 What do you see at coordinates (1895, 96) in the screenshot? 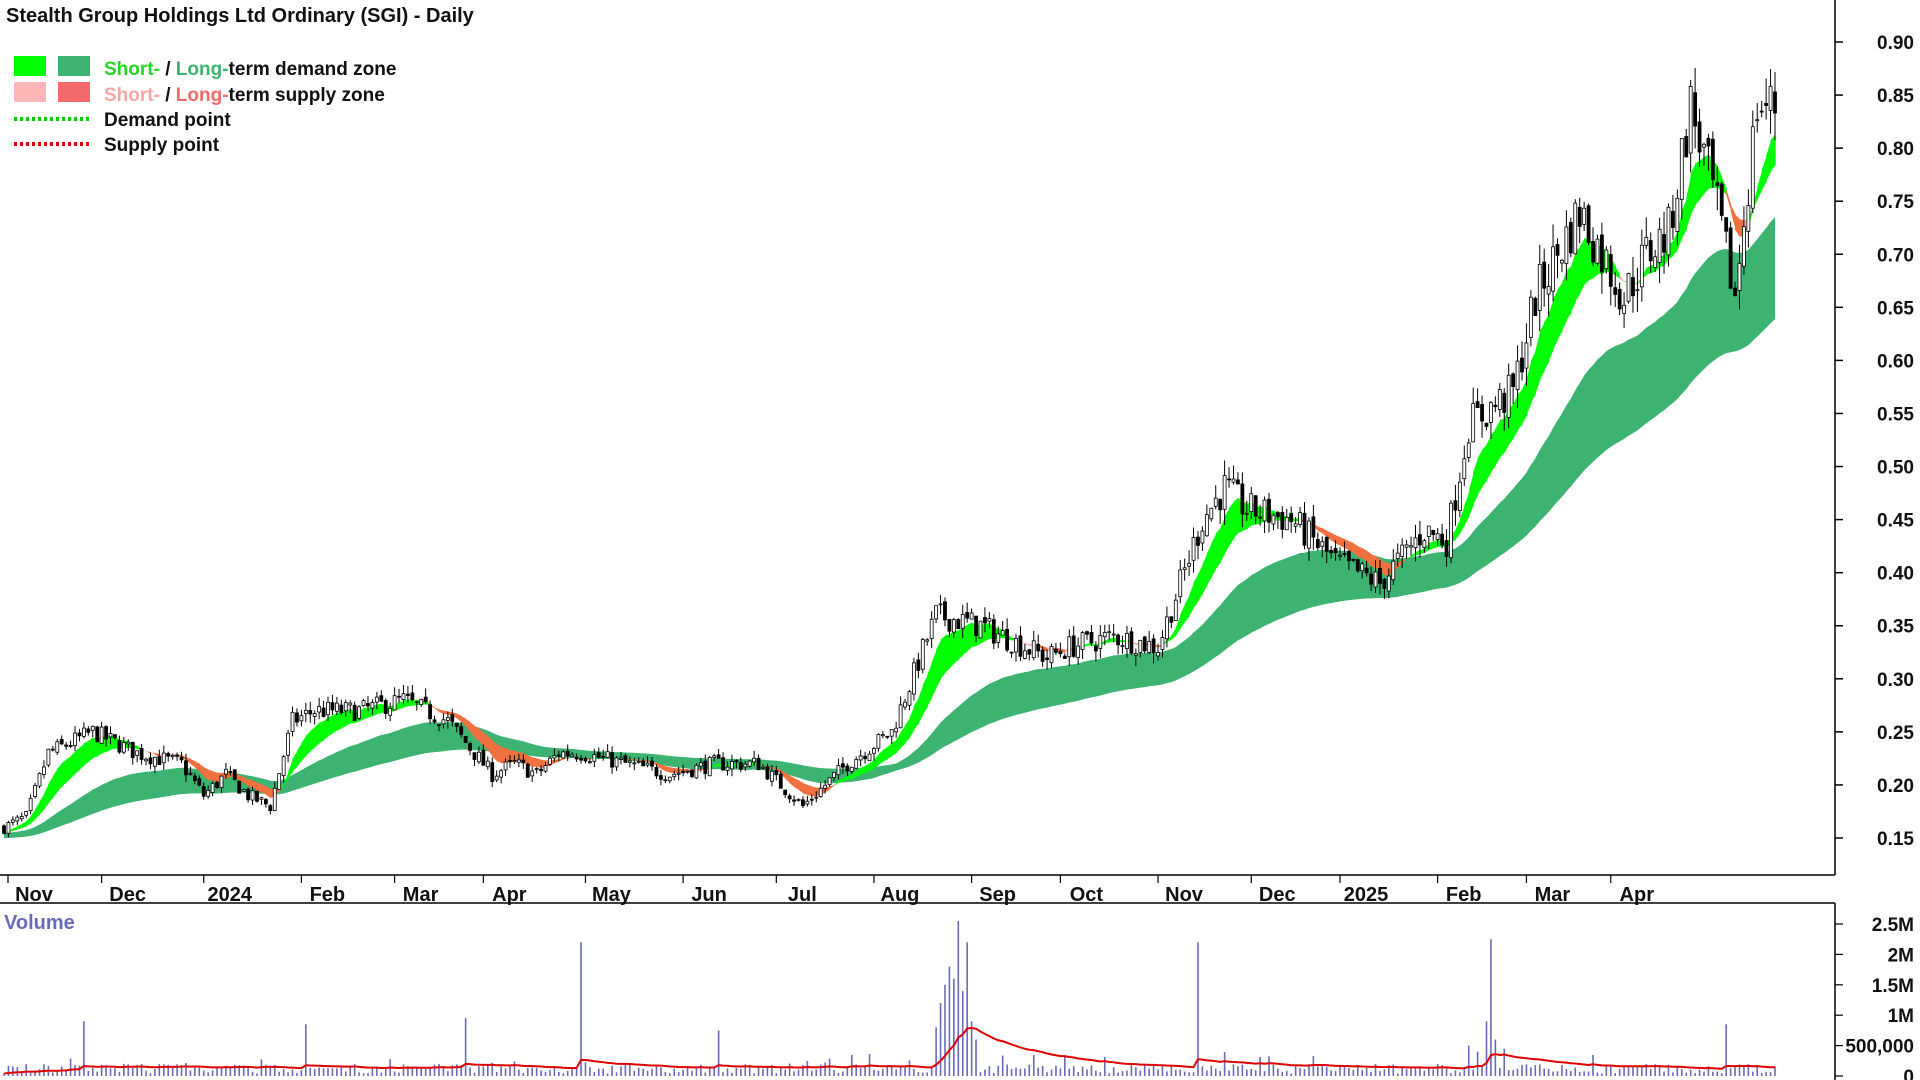
I see `y-tick-label: 0.85` at bounding box center [1895, 96].